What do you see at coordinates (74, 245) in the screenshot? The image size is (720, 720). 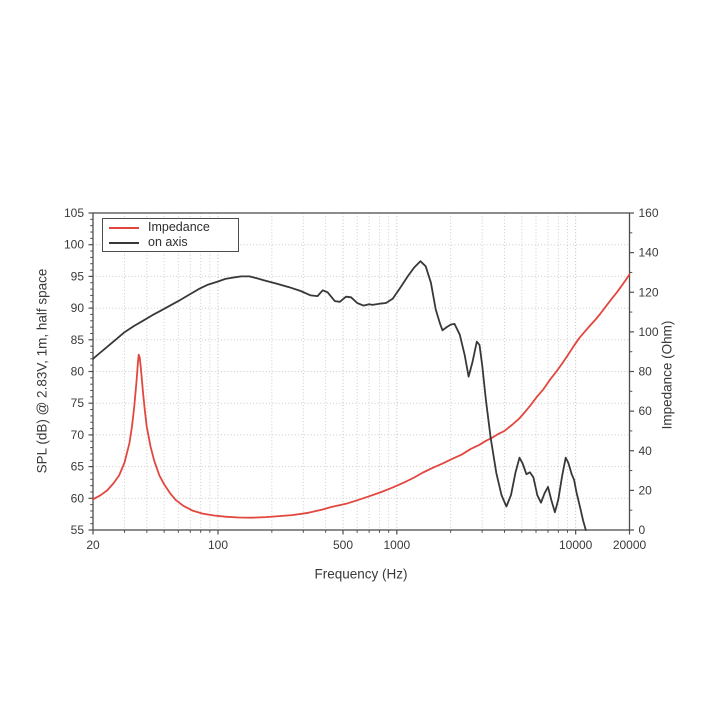 I see `y-left-tick-label: 100` at bounding box center [74, 245].